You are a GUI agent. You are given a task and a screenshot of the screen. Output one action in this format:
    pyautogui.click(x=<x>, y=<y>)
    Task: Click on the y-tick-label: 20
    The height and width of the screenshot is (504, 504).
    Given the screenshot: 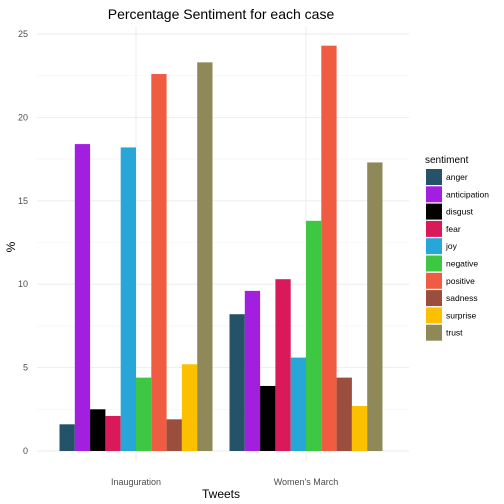 What is the action you would take?
    pyautogui.click(x=23, y=117)
    